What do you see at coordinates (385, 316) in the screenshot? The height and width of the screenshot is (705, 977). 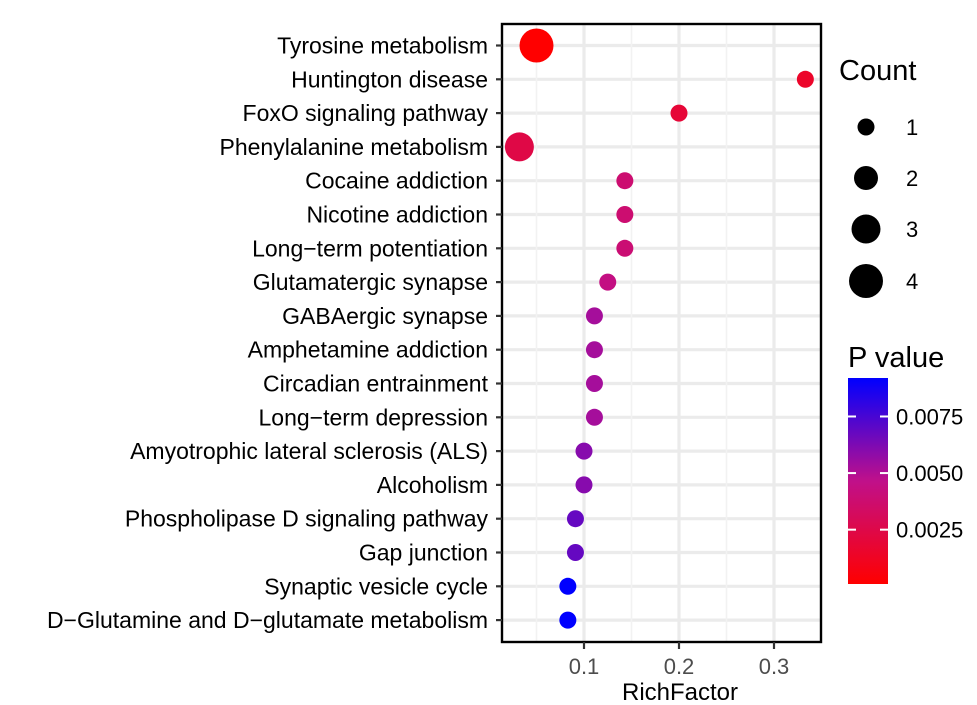 I see `y-tick-label: GABAergic synapse` at bounding box center [385, 316].